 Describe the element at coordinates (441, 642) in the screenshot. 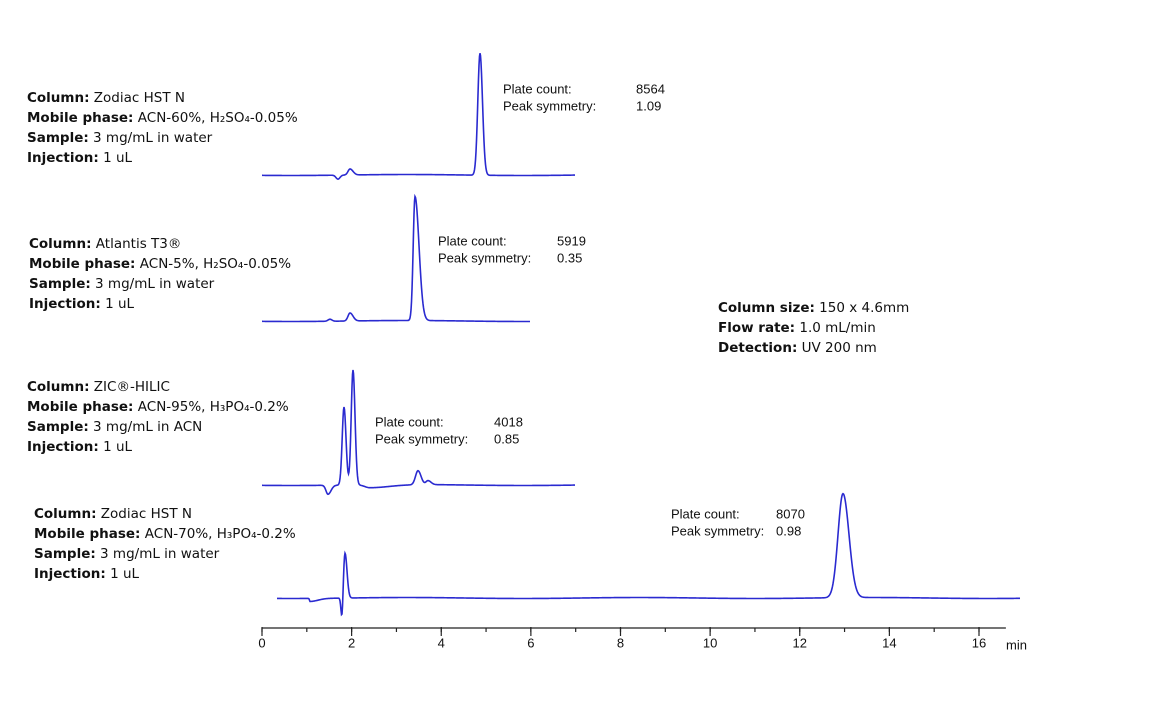

I see `x-tick-label: 4` at that location.